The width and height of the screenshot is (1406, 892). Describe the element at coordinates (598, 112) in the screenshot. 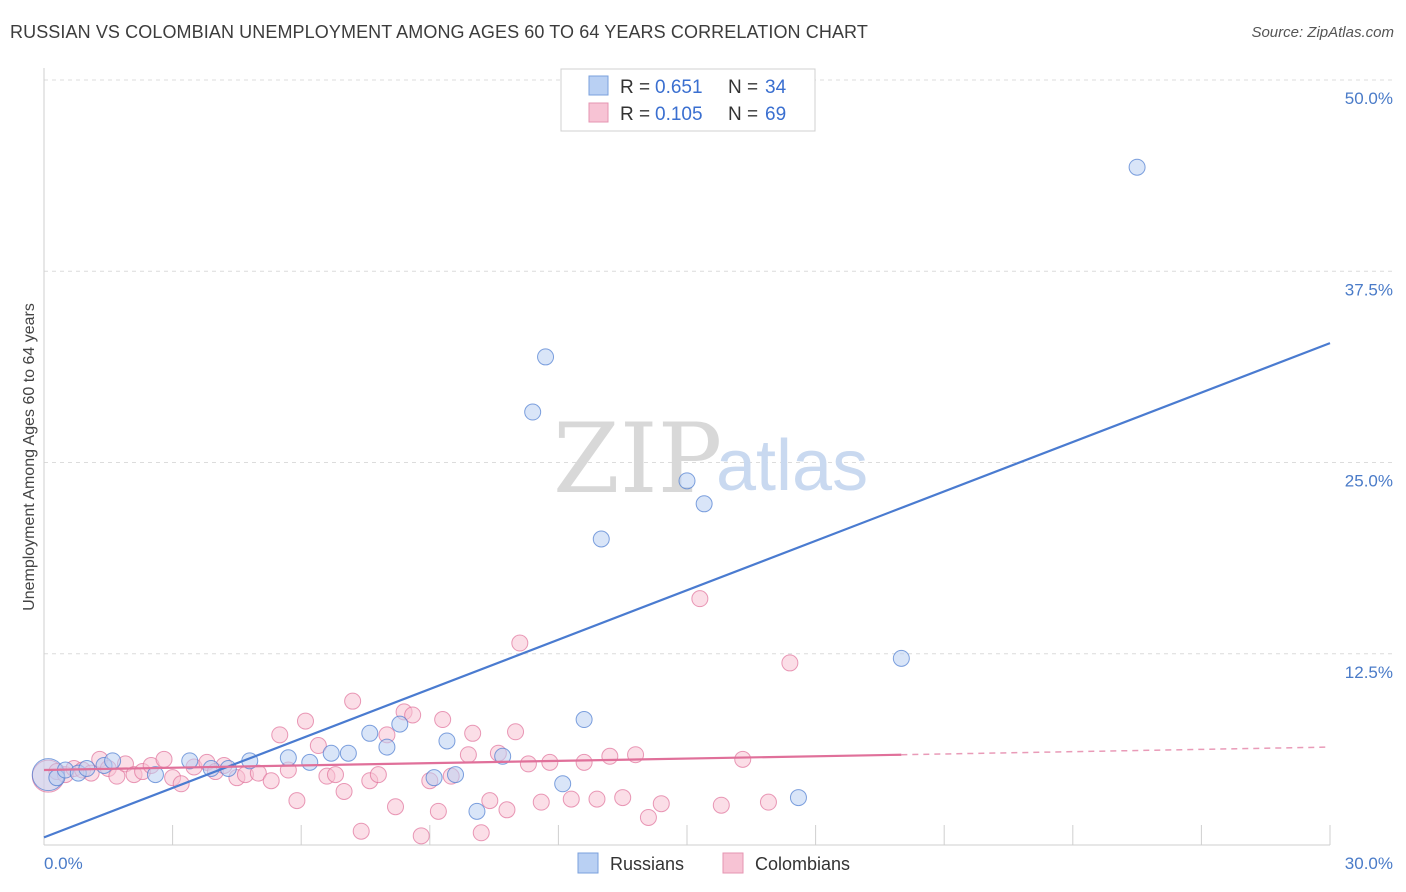

I see `legend-colombians-swatch` at that location.